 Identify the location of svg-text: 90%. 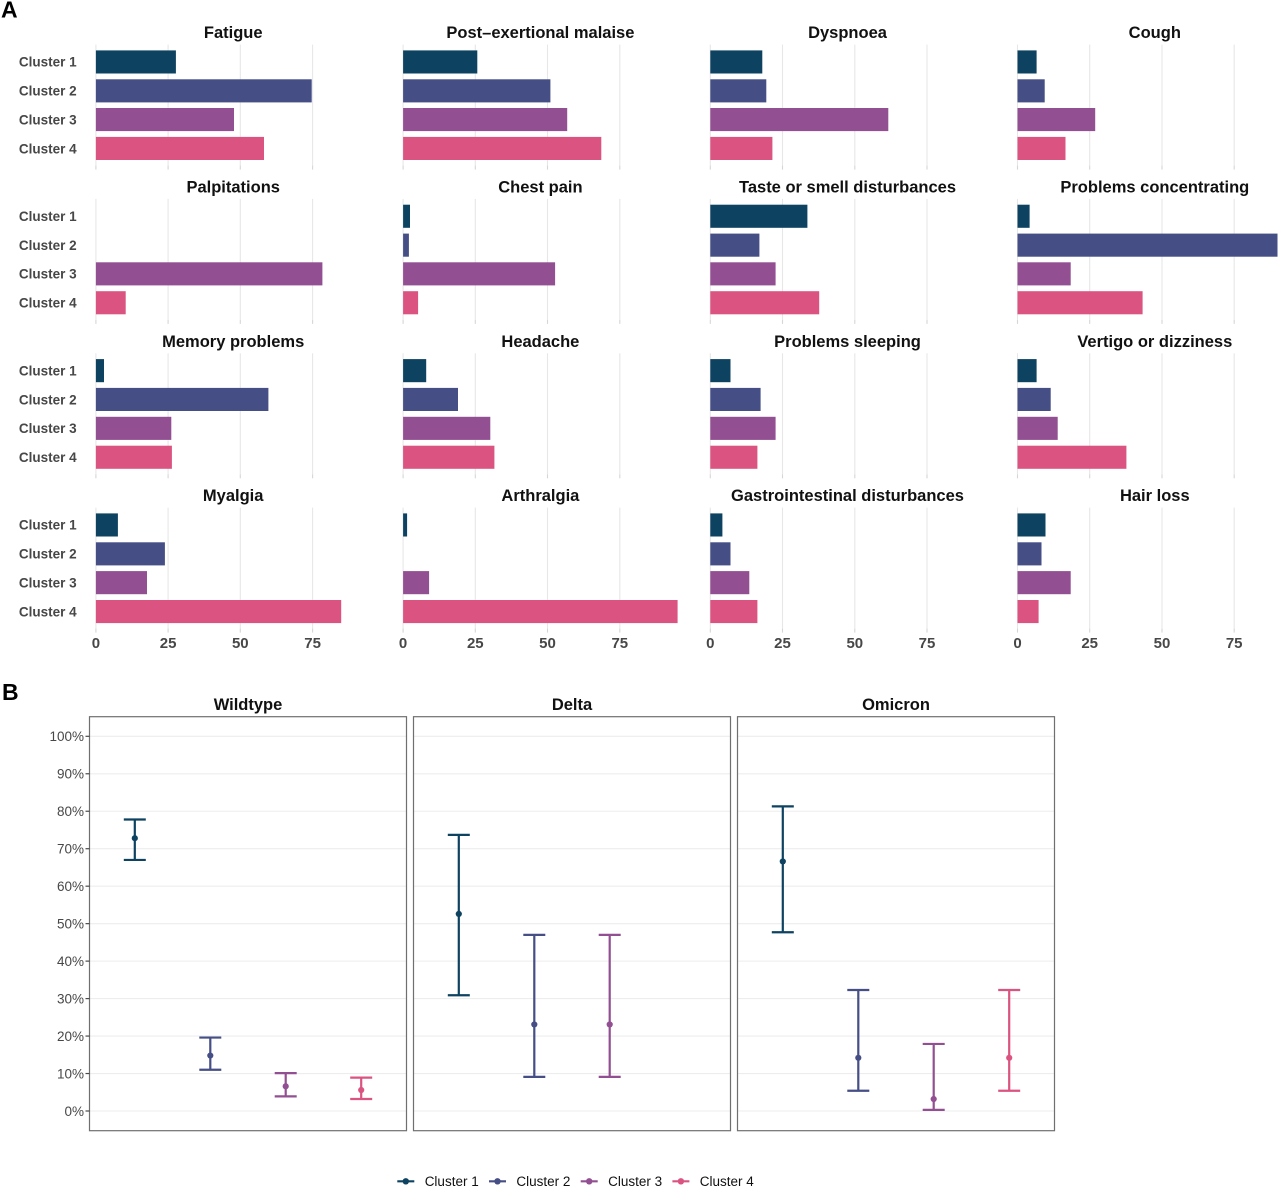
(70, 774).